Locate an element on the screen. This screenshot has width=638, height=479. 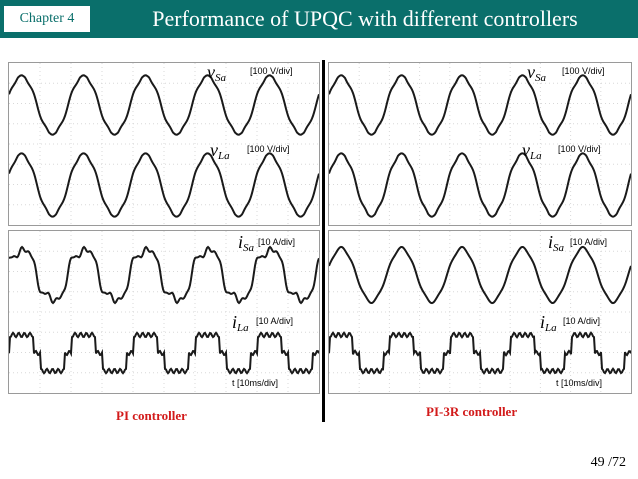
pi-isa-scale: [10 A/div] is located at coordinates (277, 242).